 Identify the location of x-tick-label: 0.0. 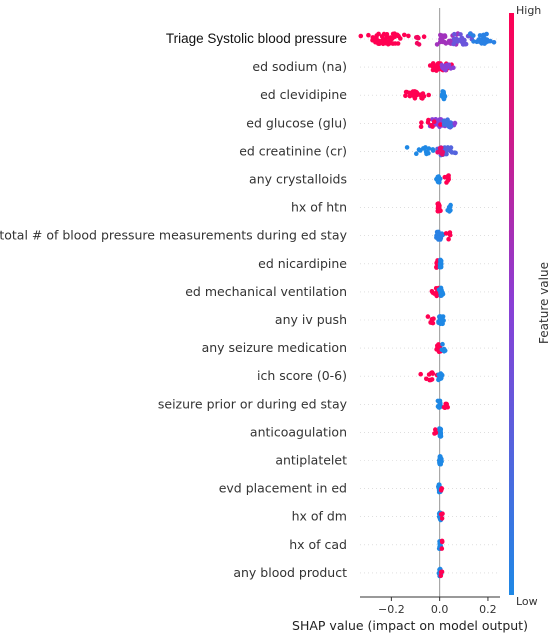
(440, 609).